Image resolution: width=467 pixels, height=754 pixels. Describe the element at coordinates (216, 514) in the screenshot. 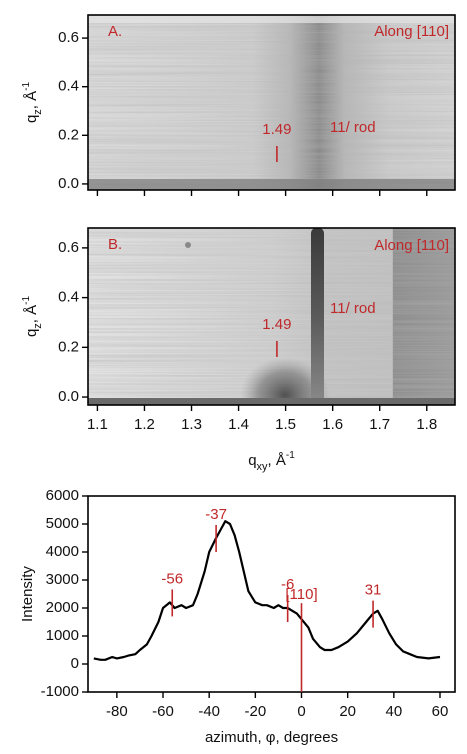

I see `peak-label: -37` at that location.